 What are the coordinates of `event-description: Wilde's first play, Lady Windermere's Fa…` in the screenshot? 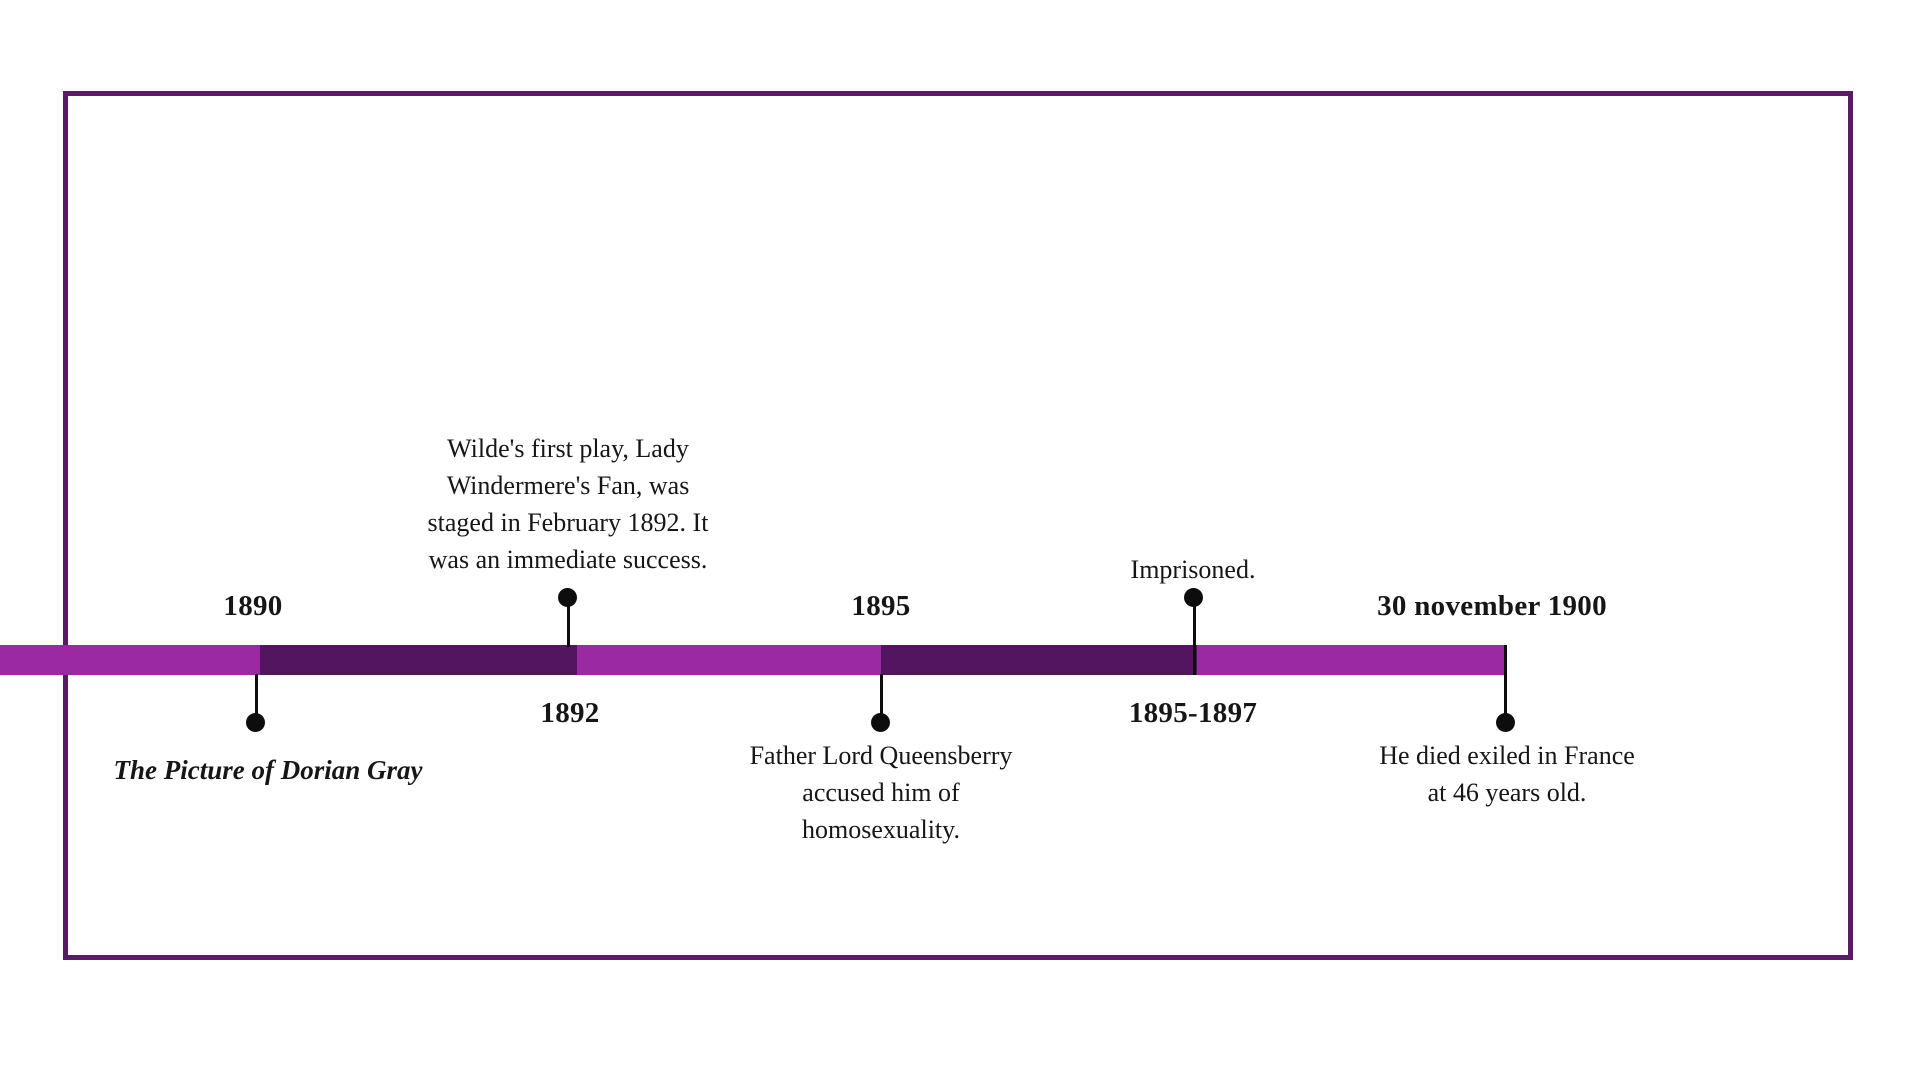 It's located at (568, 504).